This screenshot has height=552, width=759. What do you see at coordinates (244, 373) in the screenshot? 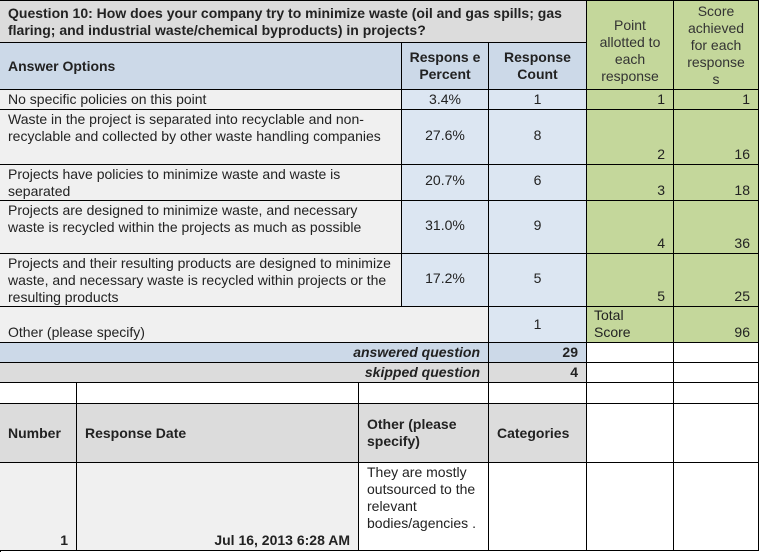
I see `skipped-question-label: skipped question` at bounding box center [244, 373].